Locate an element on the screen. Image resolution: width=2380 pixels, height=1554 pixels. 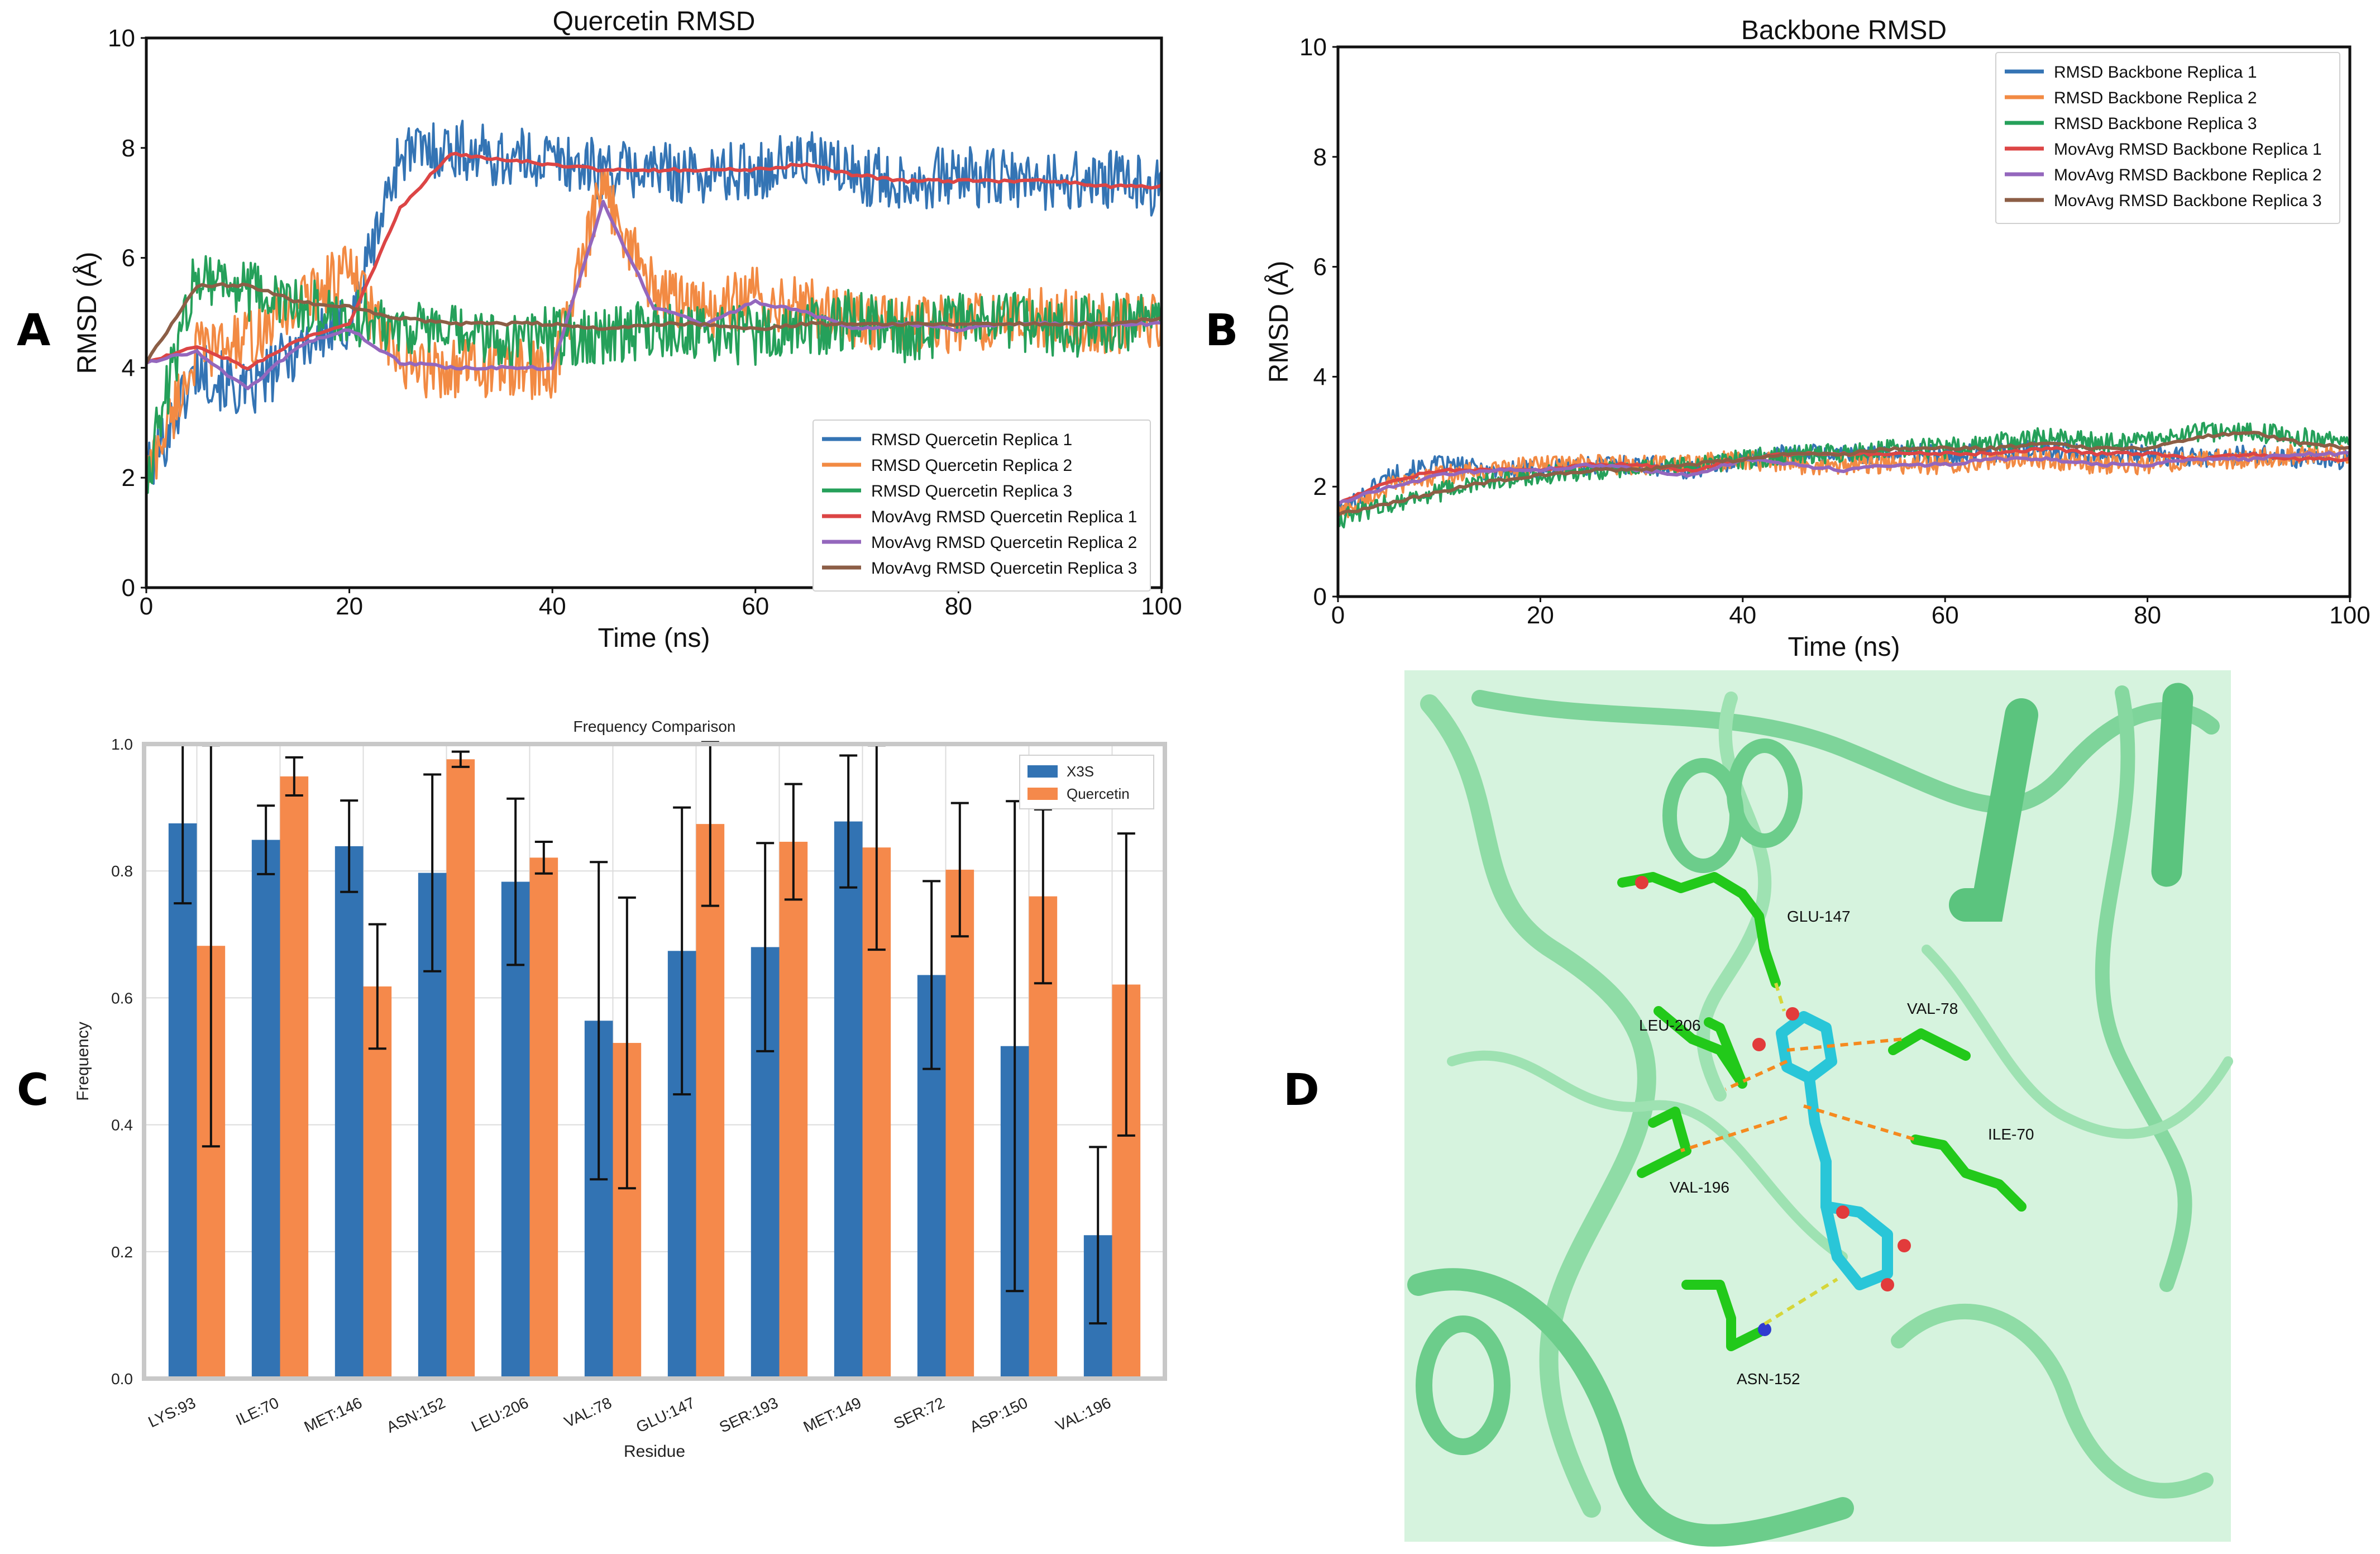
legend-label-b-rmsd-backbone-replica-2: RMSD Backbone Replica 2 is located at coordinates (2155, 98).